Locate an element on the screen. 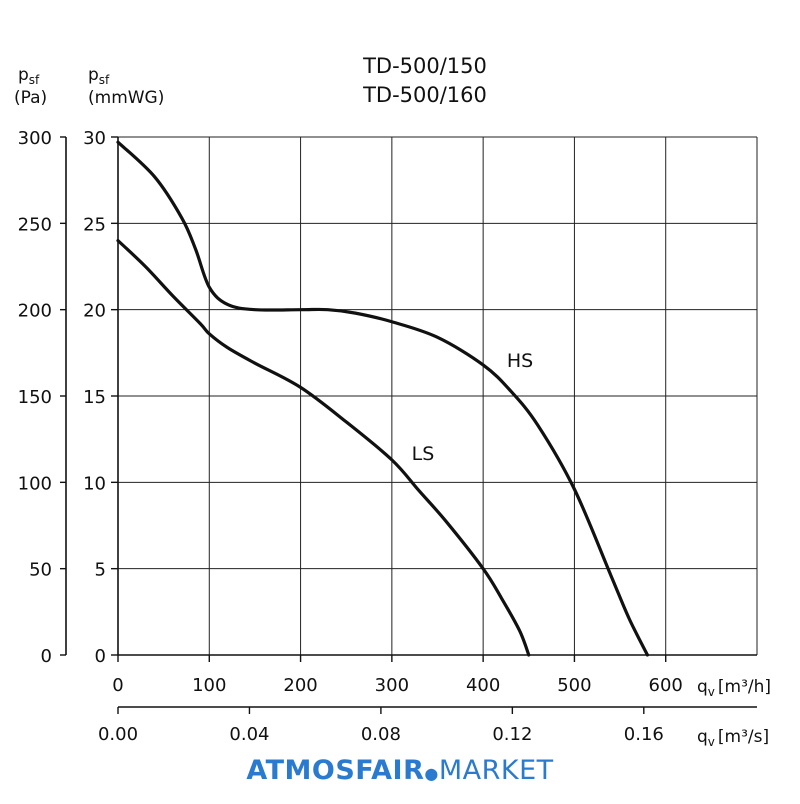  y-inner-axis-symbol: psf is located at coordinates (99, 76).